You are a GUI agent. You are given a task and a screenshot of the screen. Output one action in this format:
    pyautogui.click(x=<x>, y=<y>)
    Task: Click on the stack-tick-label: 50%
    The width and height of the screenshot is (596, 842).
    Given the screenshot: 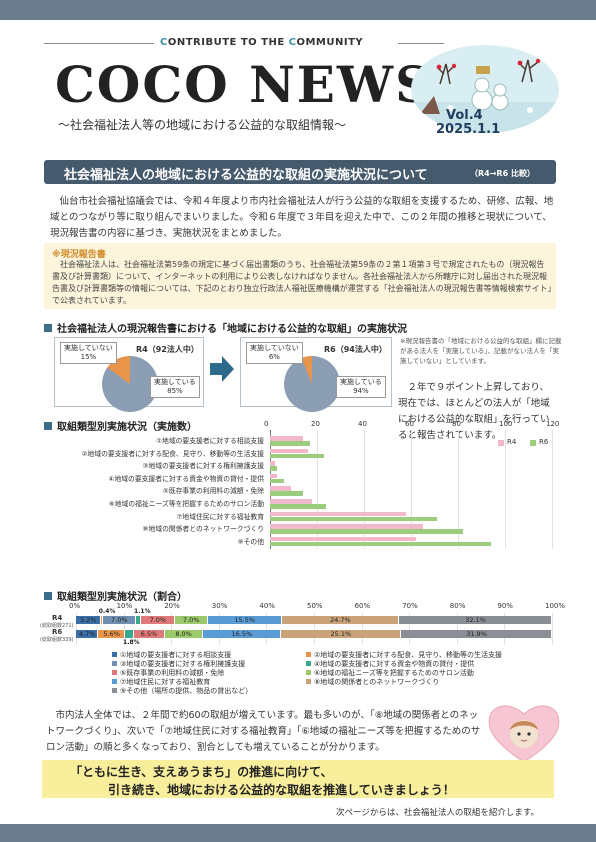 What is the action you would take?
    pyautogui.click(x=315, y=606)
    